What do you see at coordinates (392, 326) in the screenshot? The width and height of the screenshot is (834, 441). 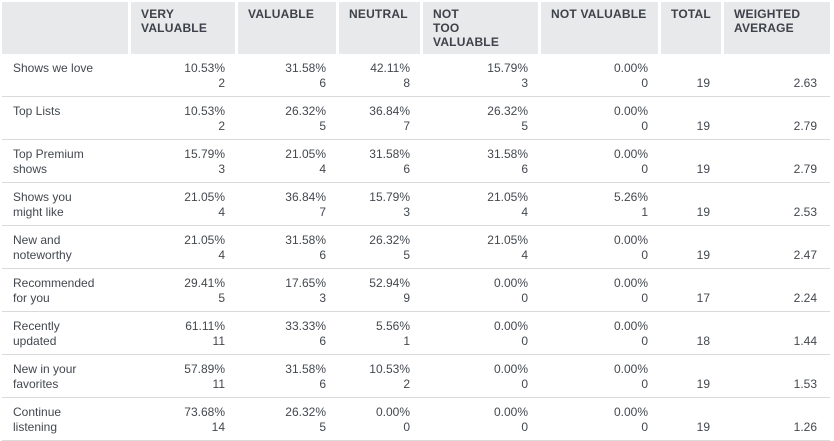 I see `response-percent: 5.56%` at bounding box center [392, 326].